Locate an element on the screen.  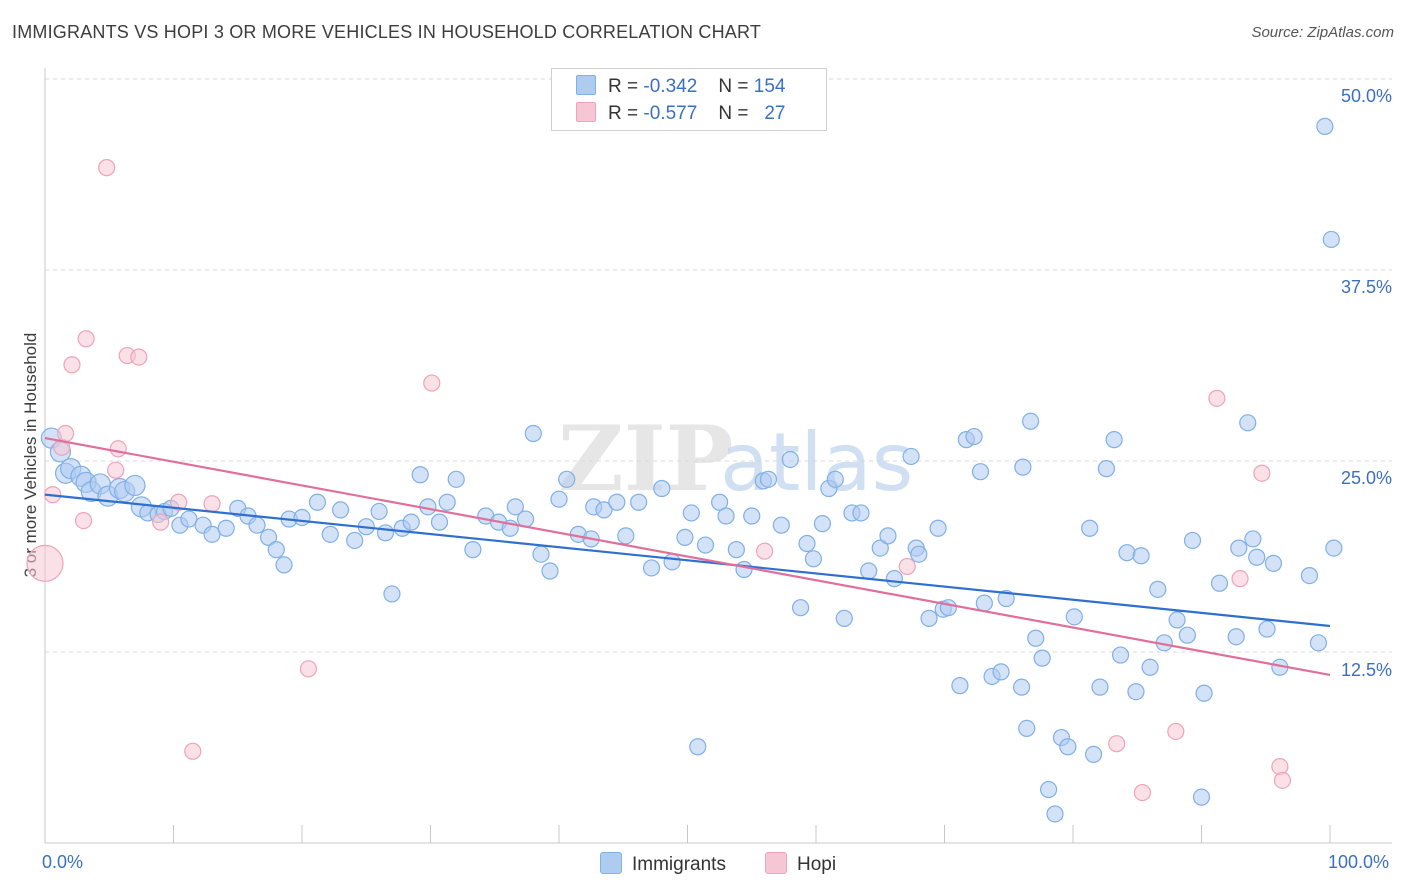
legend-label-immigrants: Immigrants is located at coordinates (679, 864).